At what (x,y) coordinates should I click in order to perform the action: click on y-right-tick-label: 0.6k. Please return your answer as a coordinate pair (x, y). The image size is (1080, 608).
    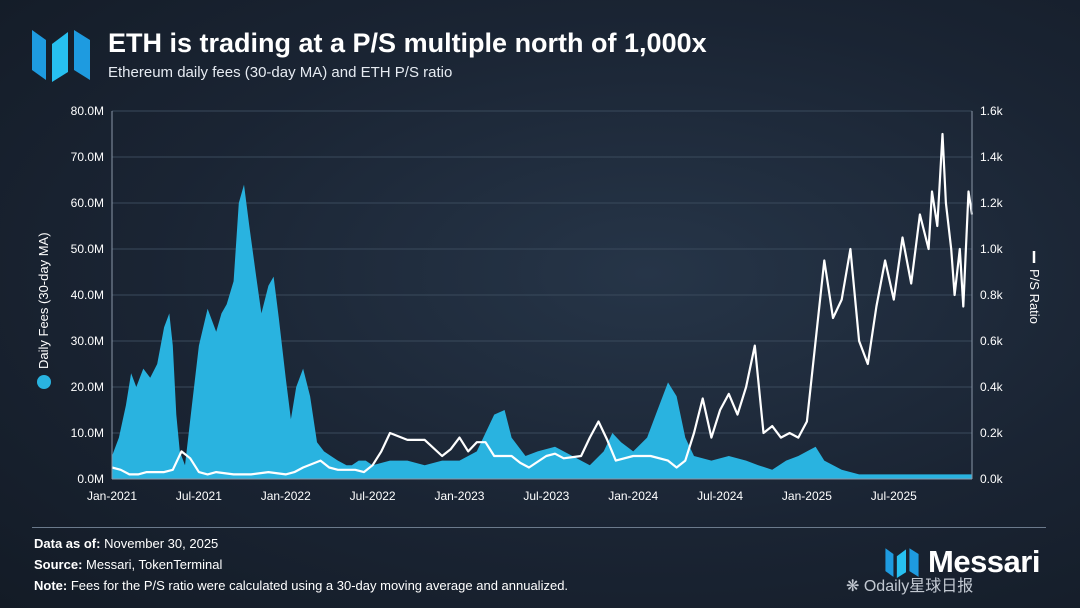
    Looking at the image, I should click on (992, 341).